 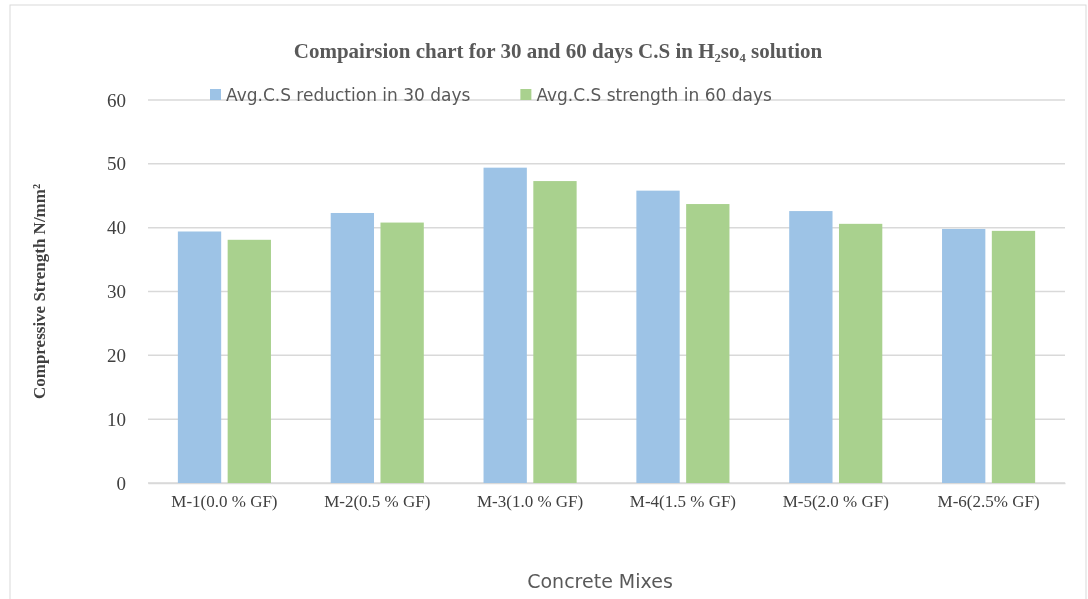 I want to click on x-tick-label: M-4(1.5 % GF), so click(x=683, y=502).